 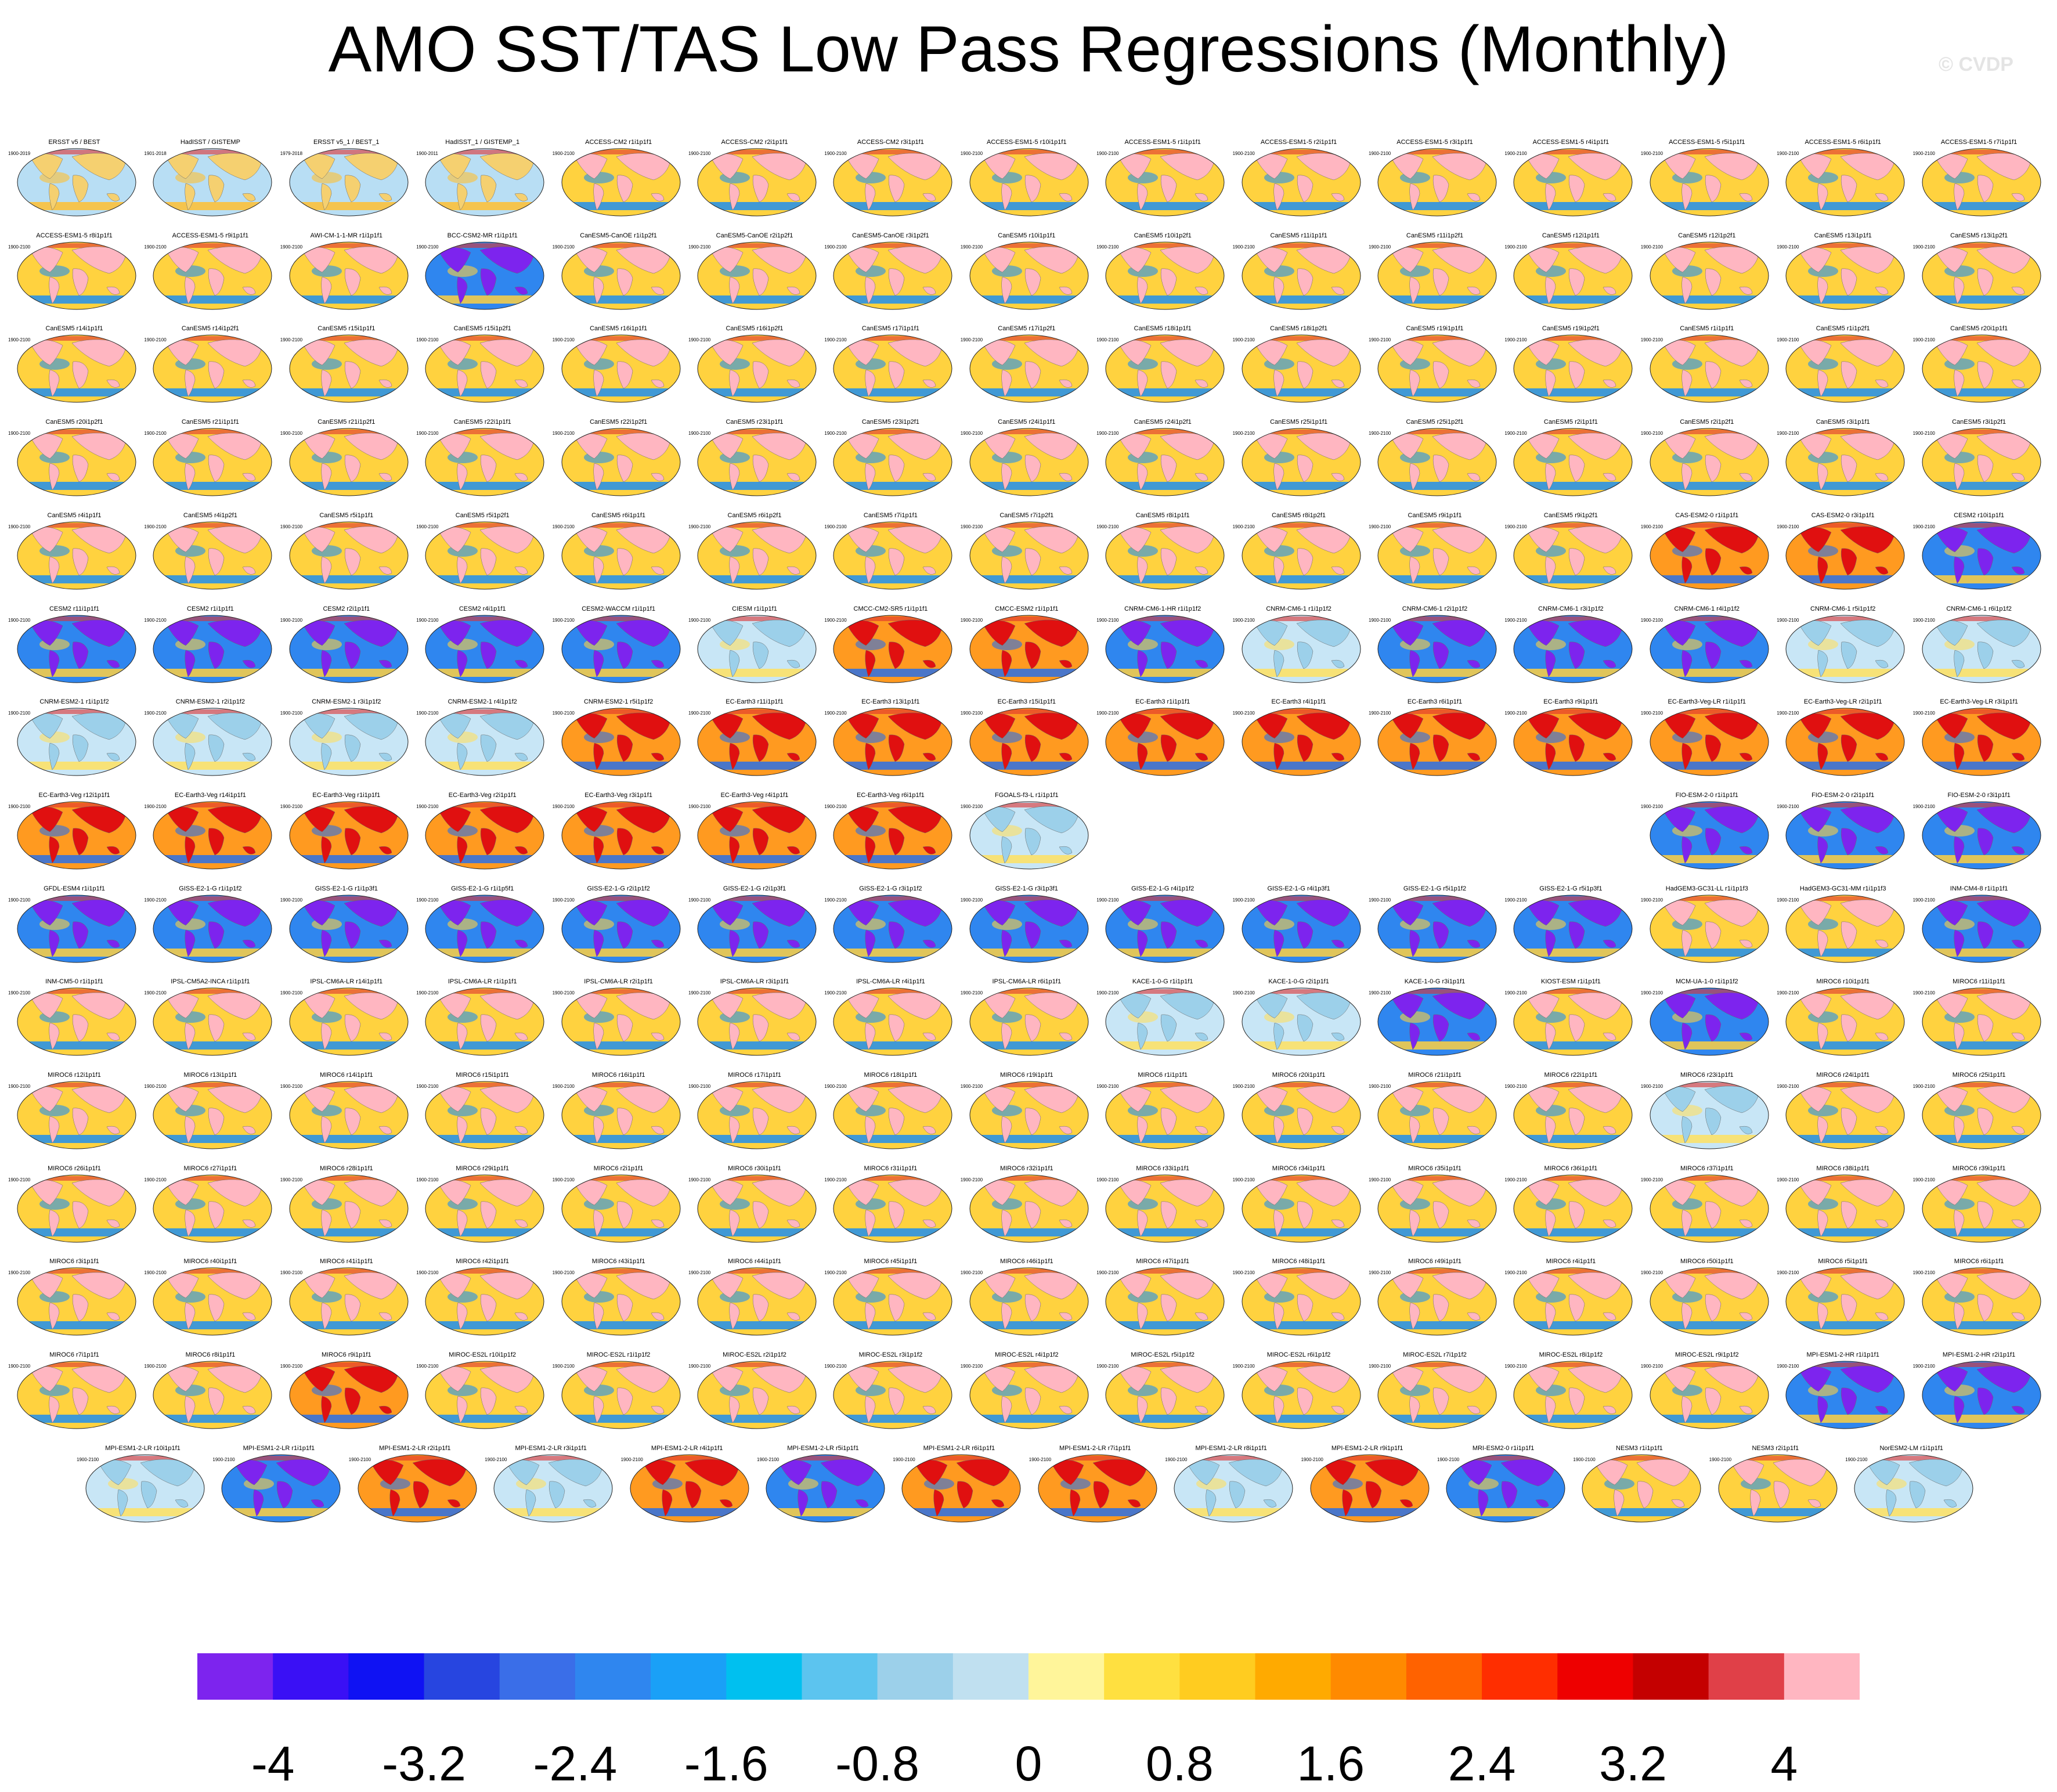 What do you see at coordinates (210, 235) in the screenshot?
I see `panel-title: ACCESS-ESM1-5 r9i1p1f1` at bounding box center [210, 235].